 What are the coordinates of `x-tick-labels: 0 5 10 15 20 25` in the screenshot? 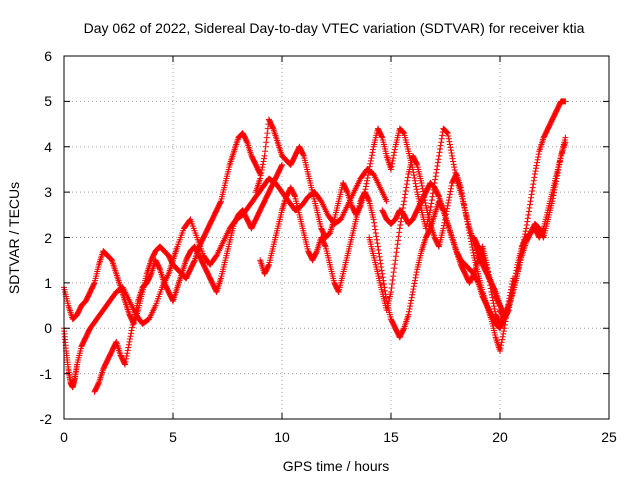 It's located at (338, 437).